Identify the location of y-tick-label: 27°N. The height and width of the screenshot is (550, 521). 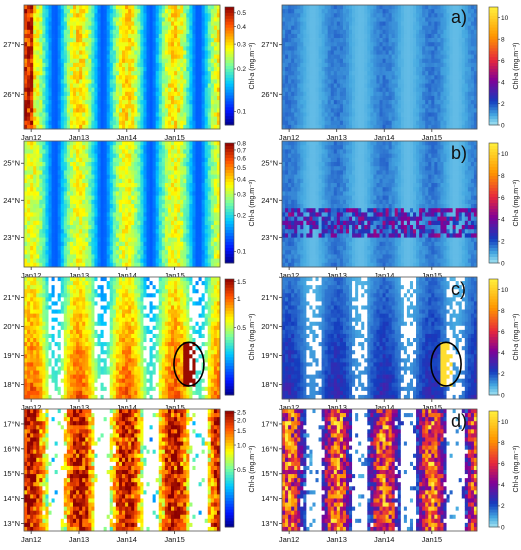
(269, 44).